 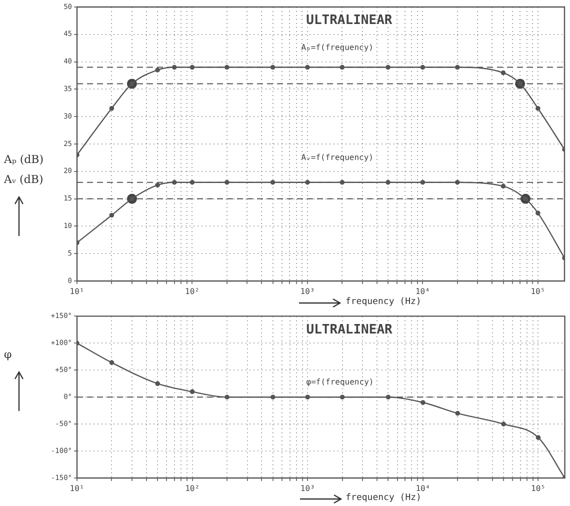 What do you see at coordinates (24, 170) in the screenshot?
I see `y-axis-title: Aₚ (dB) Aᵥ (dB)` at bounding box center [24, 170].